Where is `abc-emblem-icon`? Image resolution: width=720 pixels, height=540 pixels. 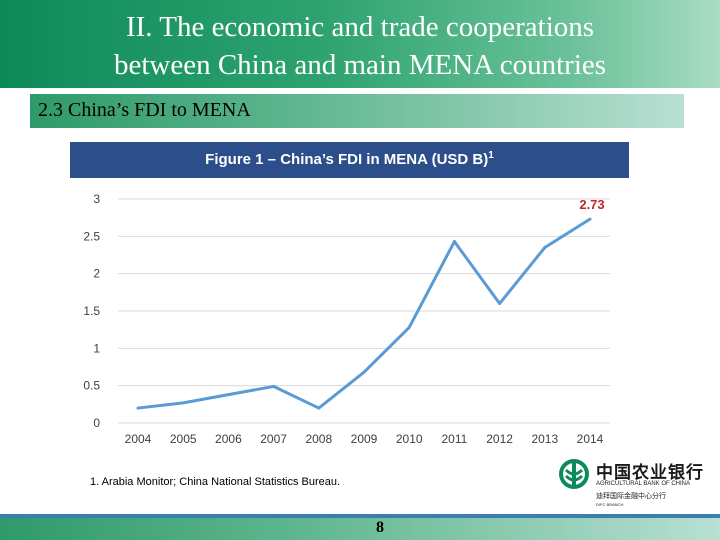 abc-emblem-icon is located at coordinates (574, 474).